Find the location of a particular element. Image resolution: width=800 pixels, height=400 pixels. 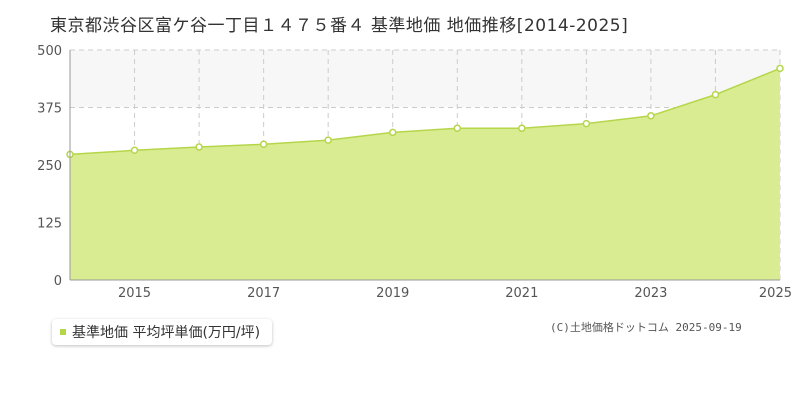

chart-title: 東京都渋谷区富ケ谷一丁目１４７５番４ 基準地価 地価推移[2014-2025] is located at coordinates (339, 26).